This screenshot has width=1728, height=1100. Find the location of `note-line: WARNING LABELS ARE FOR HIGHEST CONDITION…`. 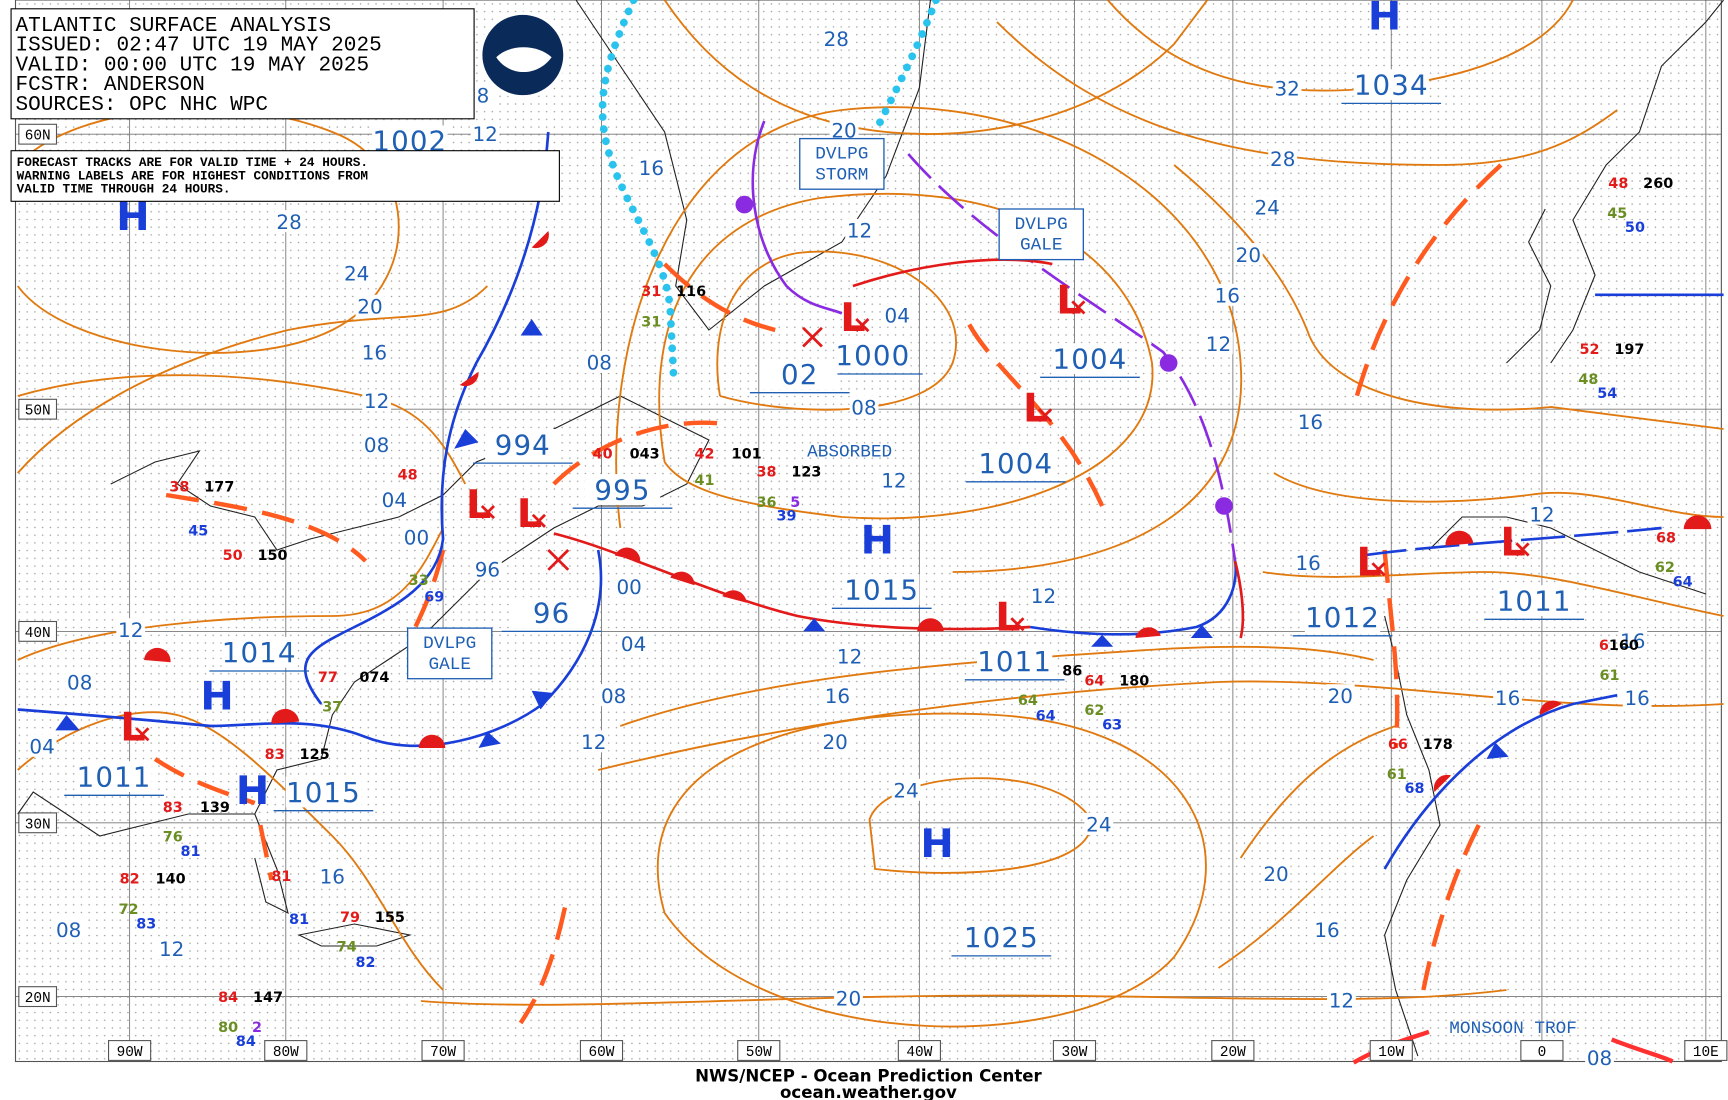

note-line: WARNING LABELS ARE FOR HIGHEST CONDITION… is located at coordinates (192, 175).